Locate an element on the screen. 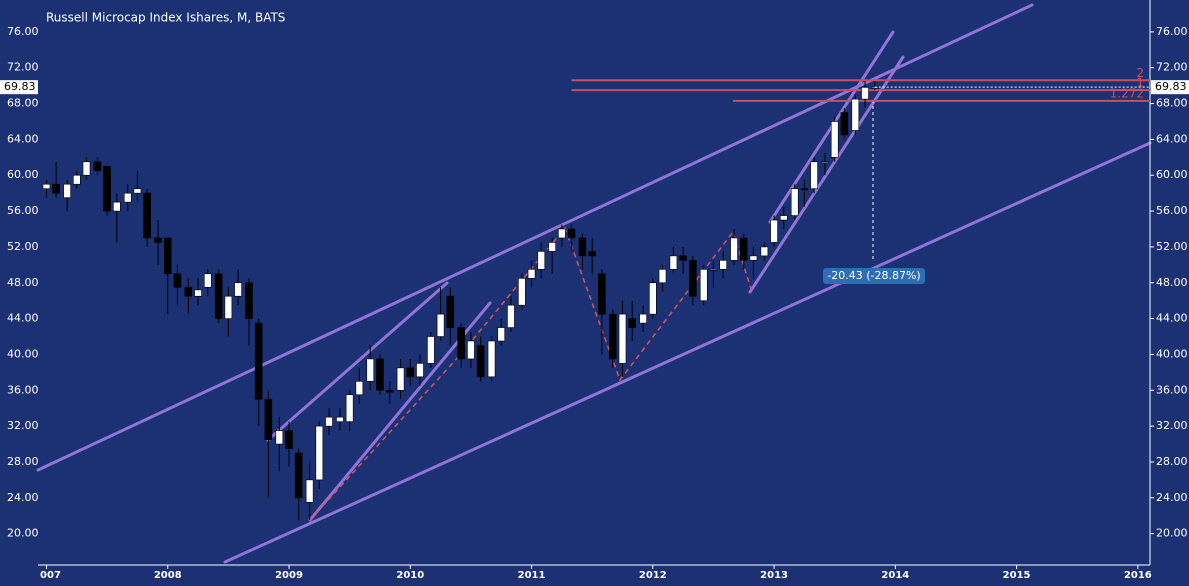 The width and height of the screenshot is (1189, 586). y2-tick-label: 60.00 is located at coordinates (1172, 174).